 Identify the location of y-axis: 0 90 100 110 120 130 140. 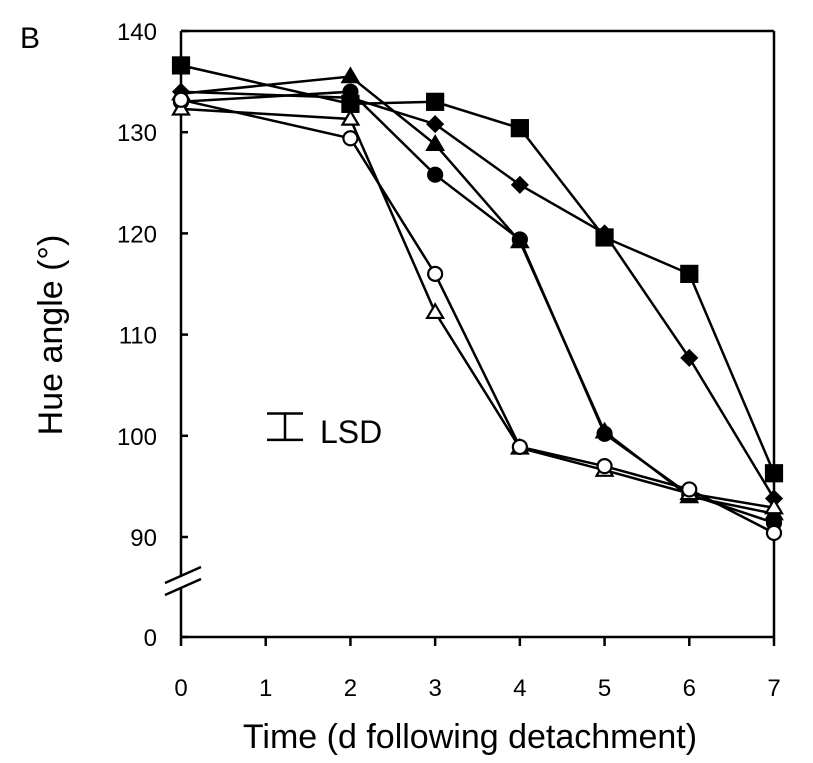
(152, 335).